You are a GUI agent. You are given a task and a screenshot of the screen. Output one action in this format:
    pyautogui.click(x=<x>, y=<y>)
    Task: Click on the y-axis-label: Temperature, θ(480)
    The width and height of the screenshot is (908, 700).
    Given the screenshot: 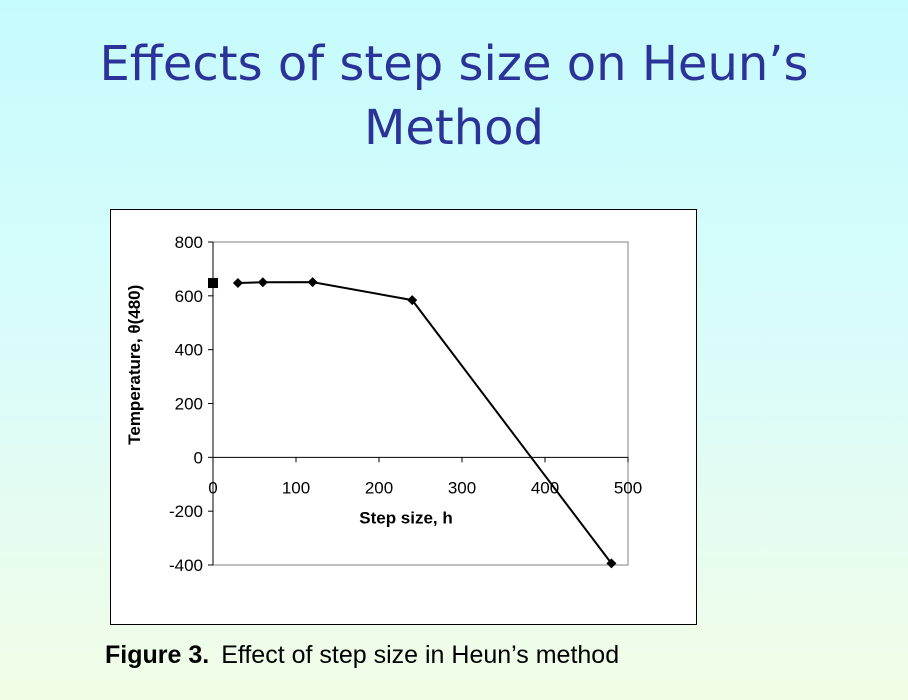 What is the action you would take?
    pyautogui.click(x=134, y=365)
    